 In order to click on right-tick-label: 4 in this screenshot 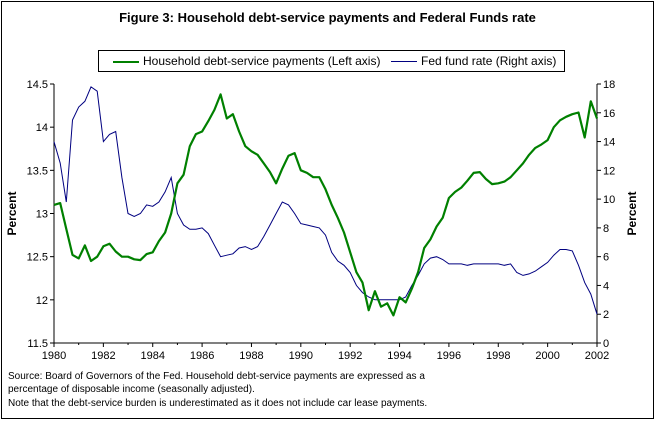, I will do `click(606, 286)`.